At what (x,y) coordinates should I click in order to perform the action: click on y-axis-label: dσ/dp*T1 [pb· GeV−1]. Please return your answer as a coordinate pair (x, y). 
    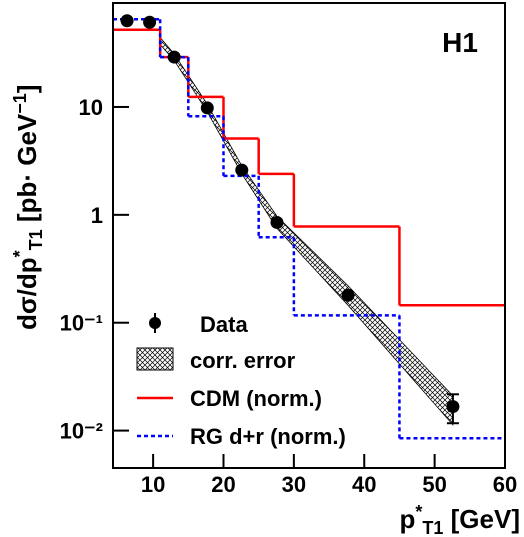
    Looking at the image, I should click on (28, 207).